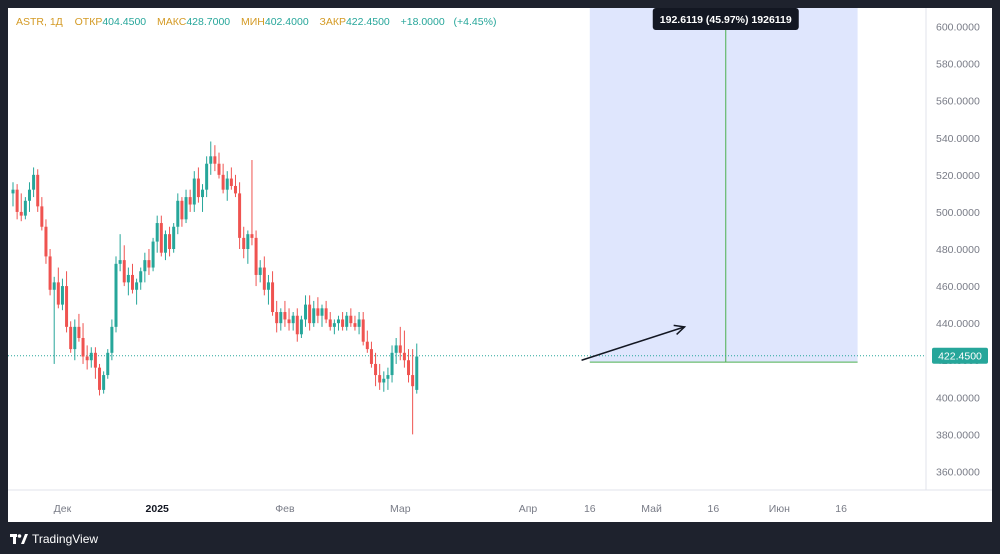 The image size is (1000, 554). I want to click on y-tick-label: 440.0000, so click(958, 324).